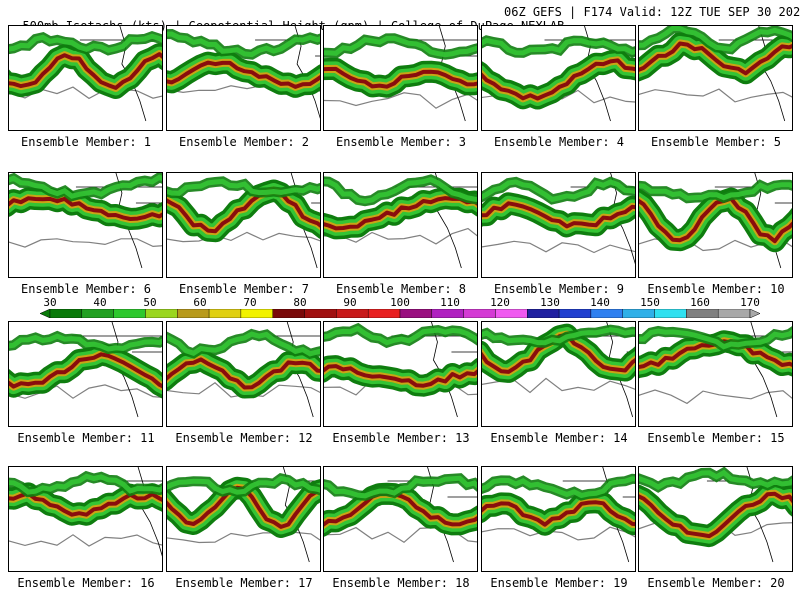 This screenshot has width=800, height=600. What do you see at coordinates (750, 302) in the screenshot?
I see `colorbar-tick: 170` at bounding box center [750, 302].